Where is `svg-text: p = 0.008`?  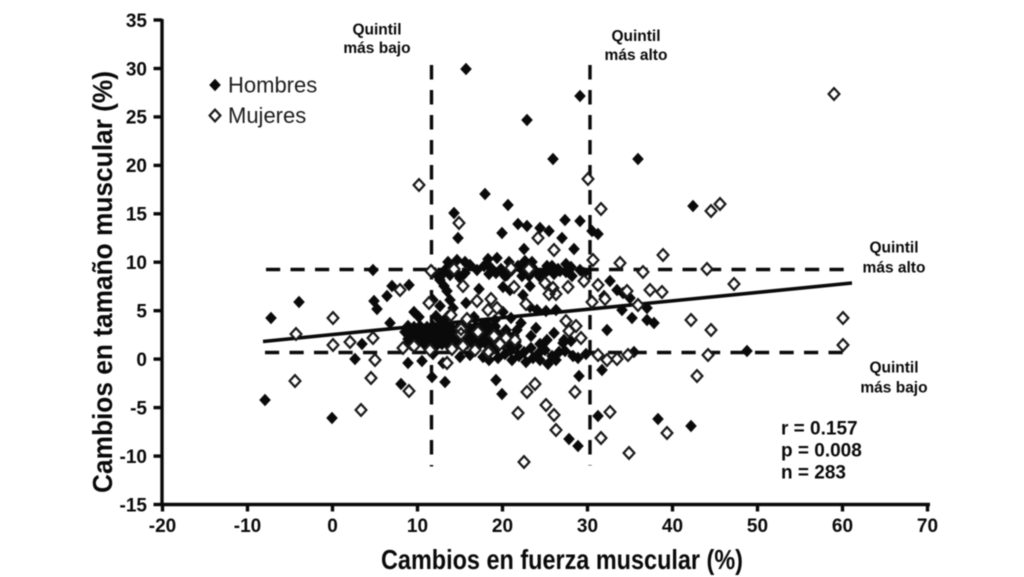 svg-text: p = 0.008 is located at coordinates (821, 451).